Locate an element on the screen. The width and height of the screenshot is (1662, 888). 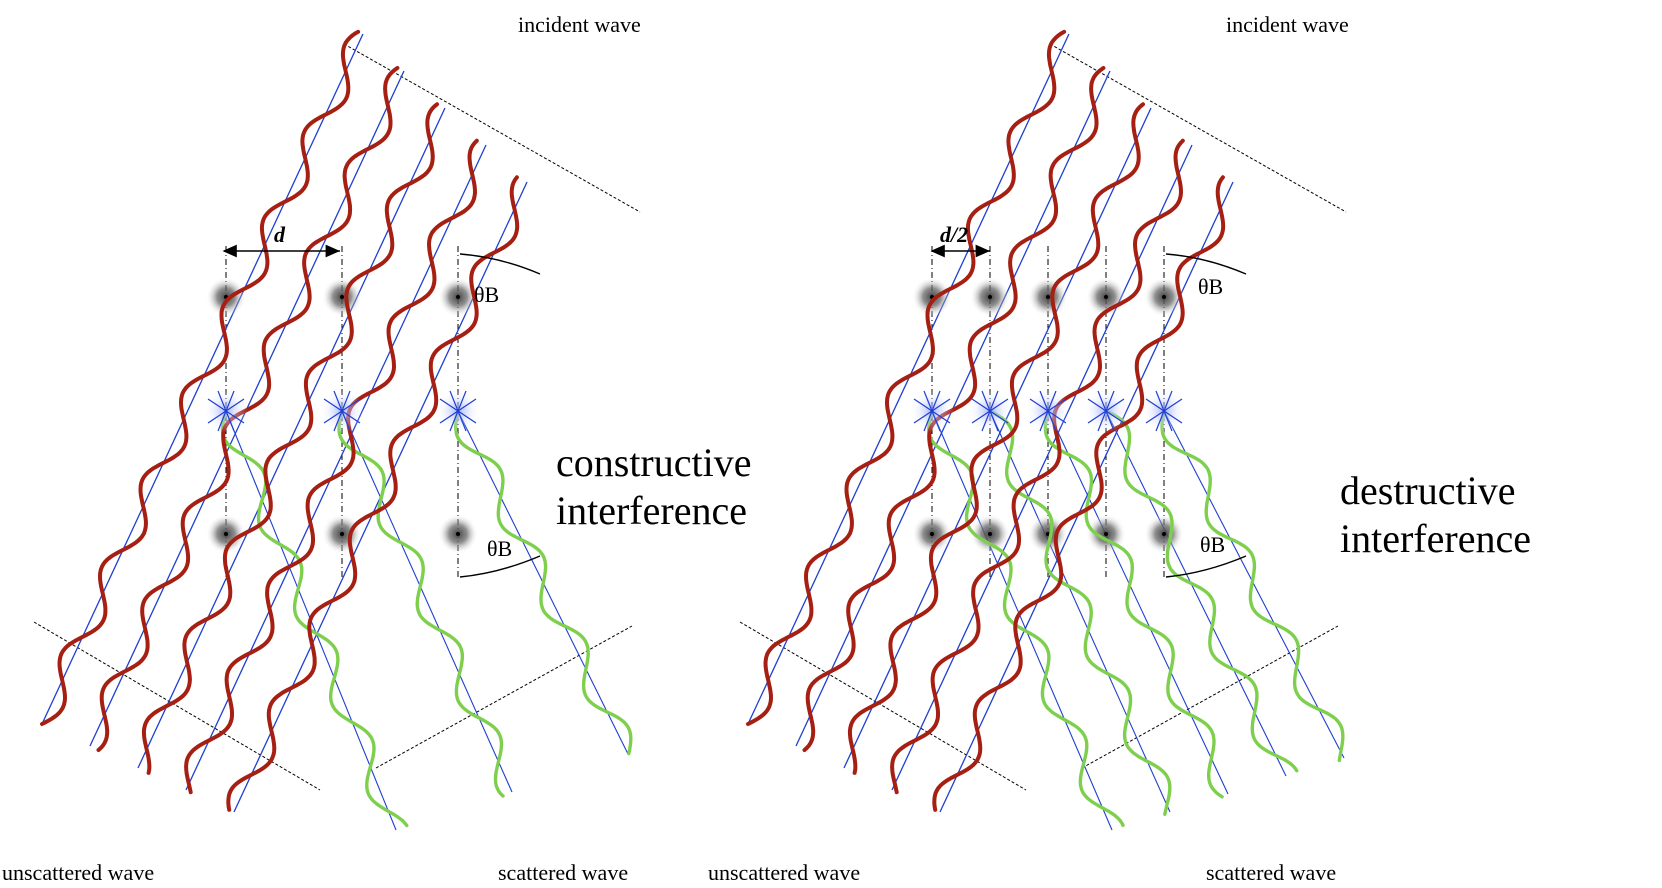
scattered-waves is located at coordinates (1136, 618).